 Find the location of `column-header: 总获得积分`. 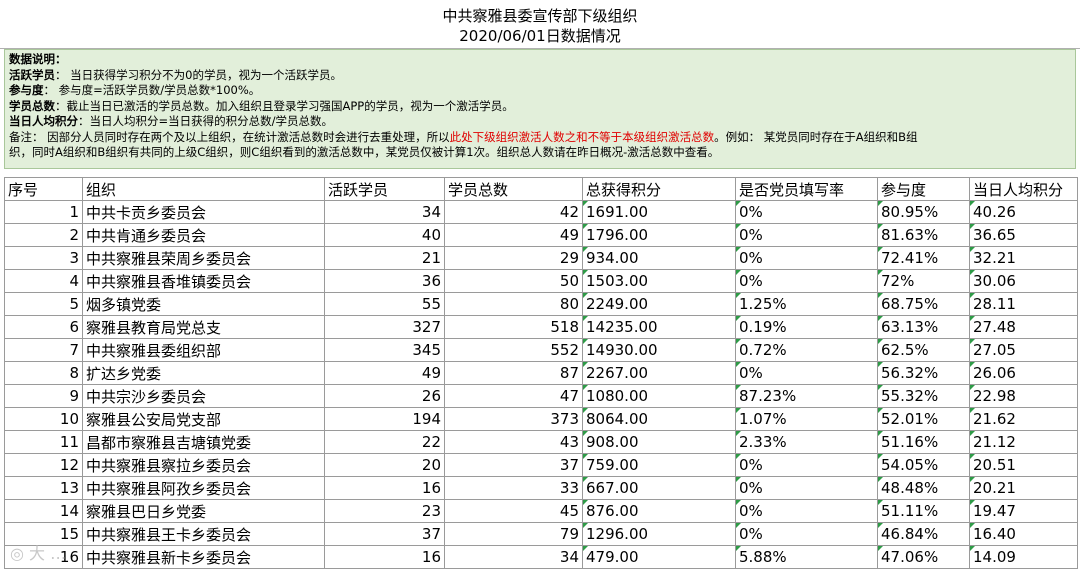

column-header: 总获得积分 is located at coordinates (659, 189).